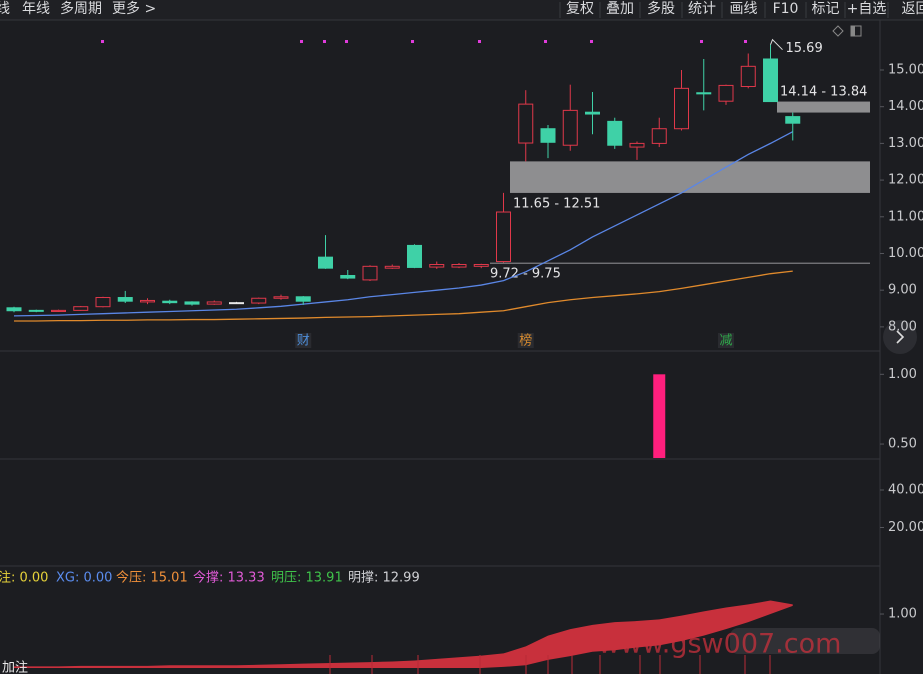 This screenshot has width=923, height=674. I want to click on watermark: www.gsw007.com, so click(719, 644).